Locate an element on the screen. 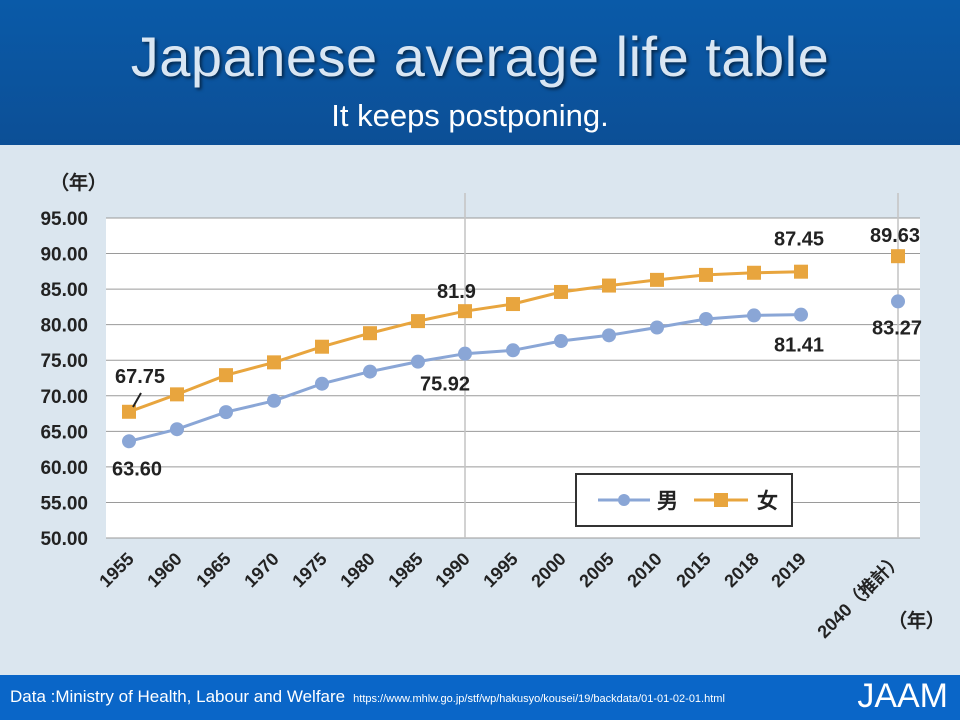 Image resolution: width=960 pixels, height=720 pixels. x-tick-label: 2010 is located at coordinates (644, 570).